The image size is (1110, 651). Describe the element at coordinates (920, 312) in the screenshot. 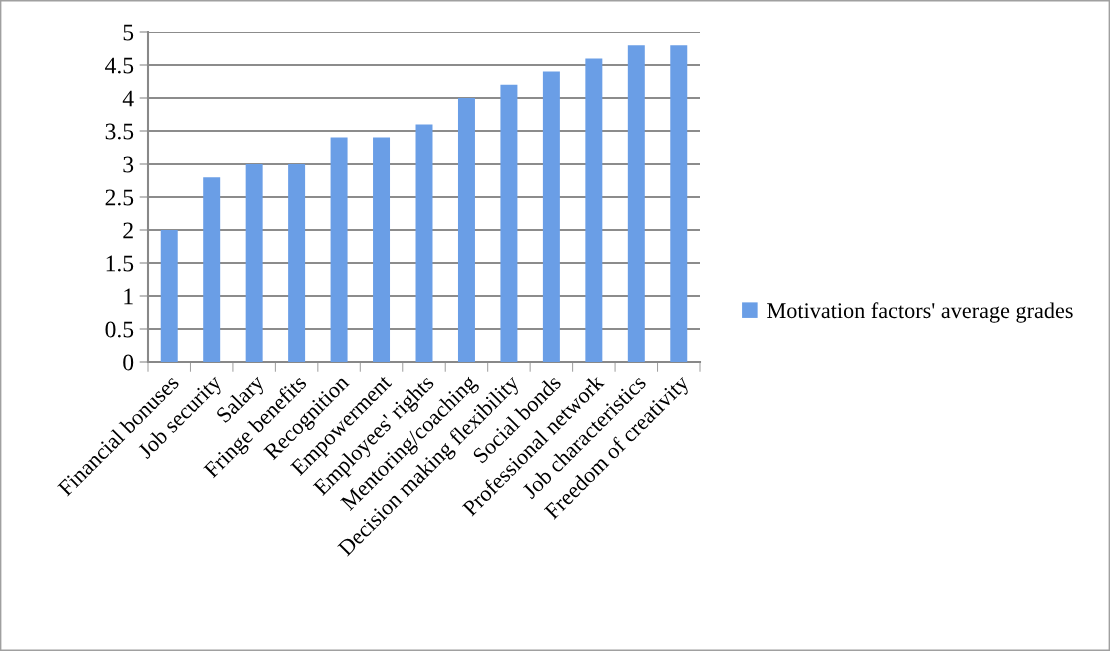

I see `legend-label: Motivation factors' average grades` at that location.